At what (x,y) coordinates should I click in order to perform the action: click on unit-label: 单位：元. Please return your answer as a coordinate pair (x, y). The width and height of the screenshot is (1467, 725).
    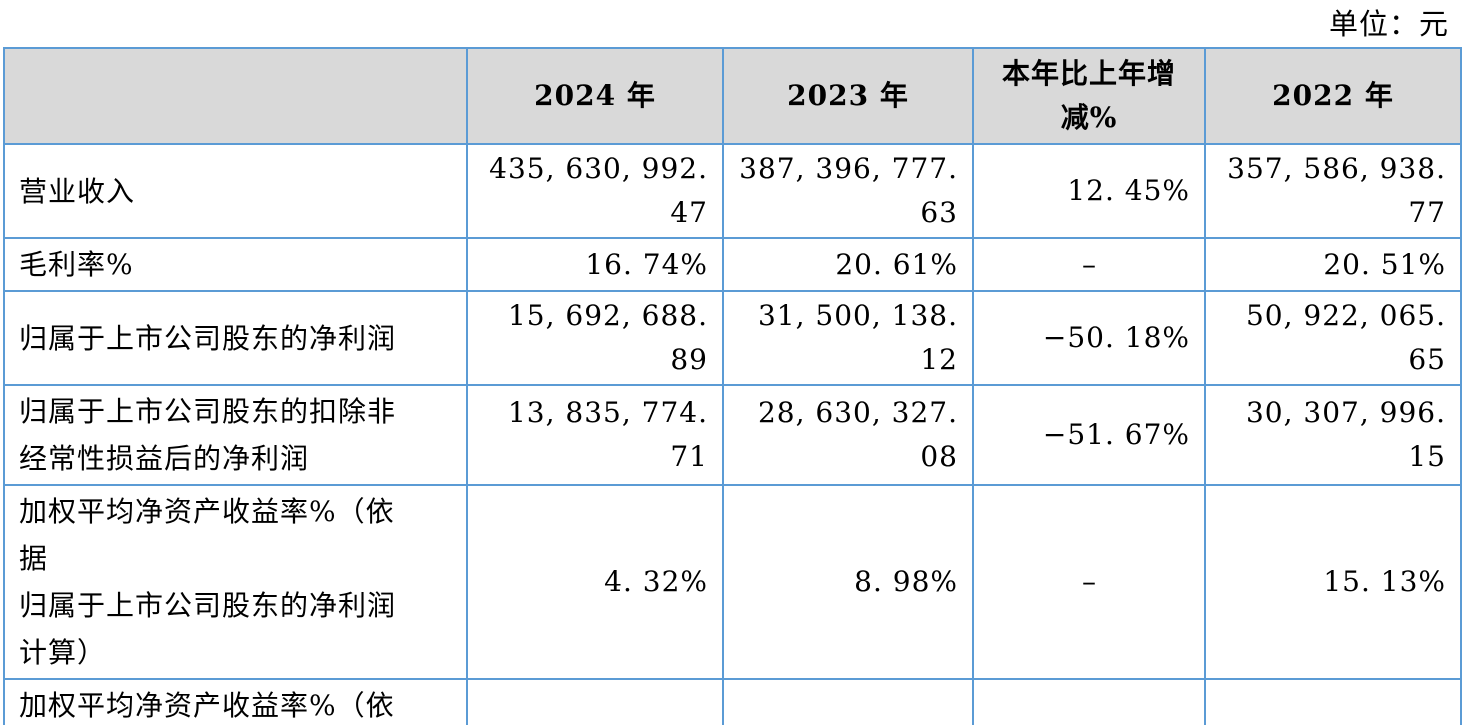
    Looking at the image, I should click on (1388, 24).